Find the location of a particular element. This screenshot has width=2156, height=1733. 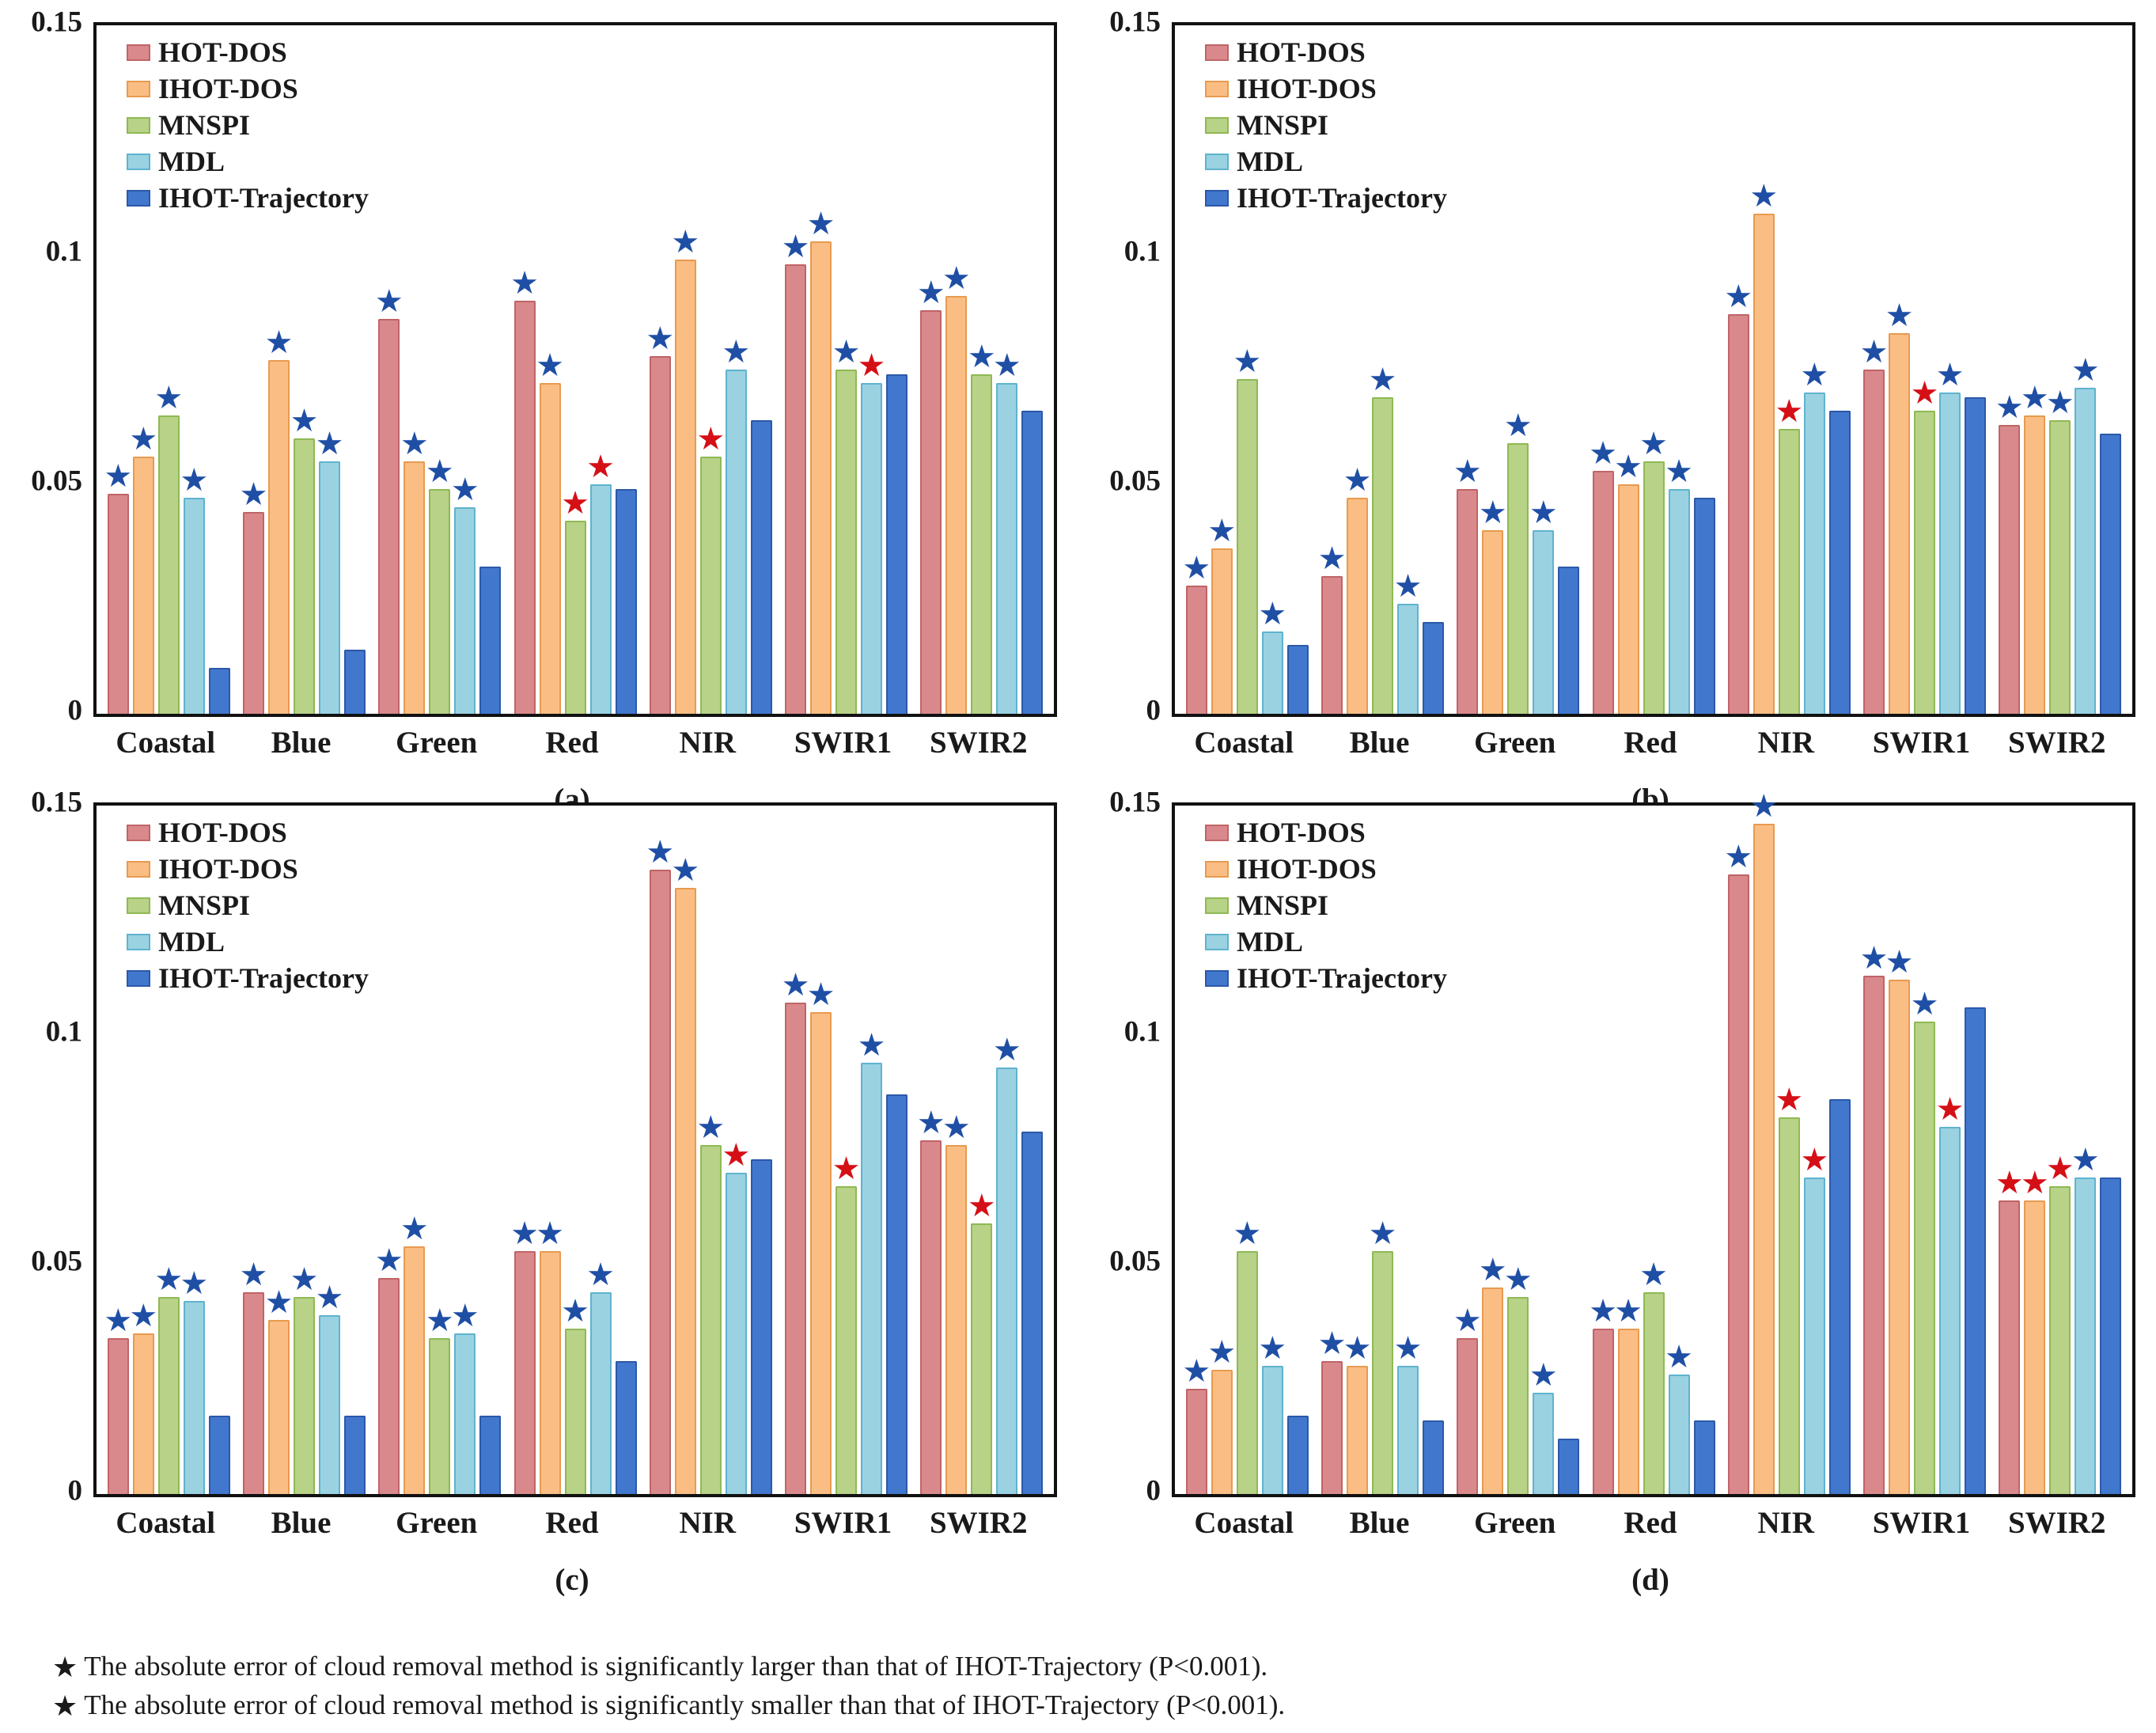

legend-label: HOT-DOS is located at coordinates (222, 52).